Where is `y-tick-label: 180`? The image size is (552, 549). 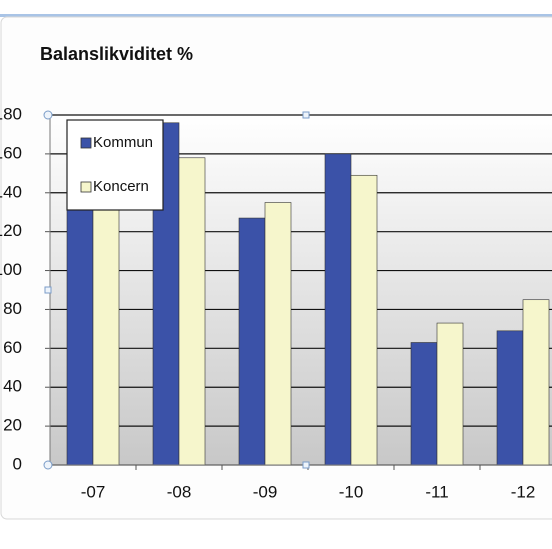
y-tick-label: 180 is located at coordinates (11, 113).